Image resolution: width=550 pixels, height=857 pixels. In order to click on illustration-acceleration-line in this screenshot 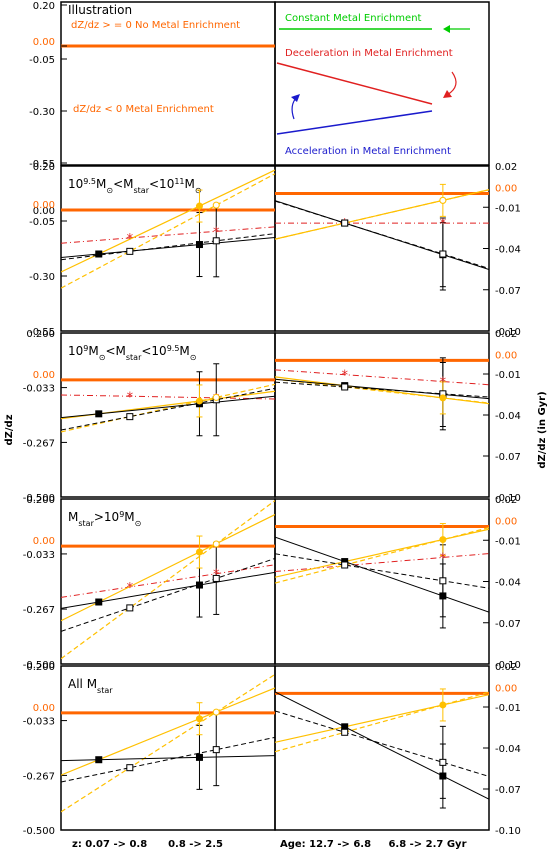, I will do `click(354, 122)`.